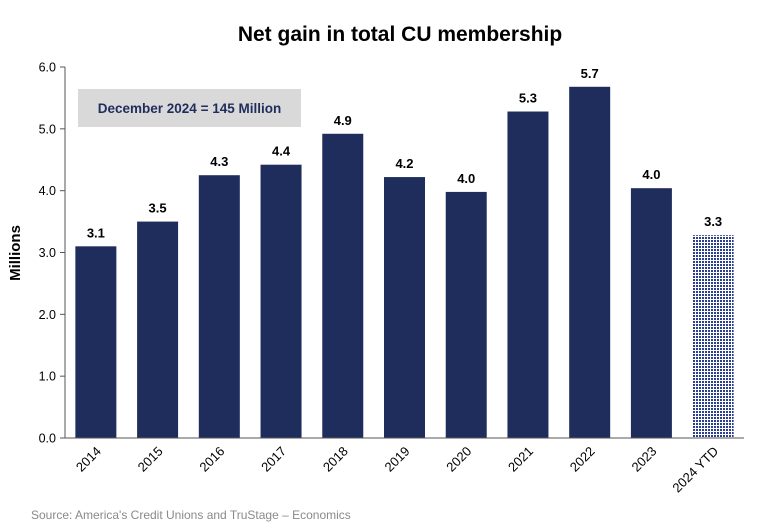  Describe the element at coordinates (88, 459) in the screenshot. I see `x-tick-label: 2014` at that location.